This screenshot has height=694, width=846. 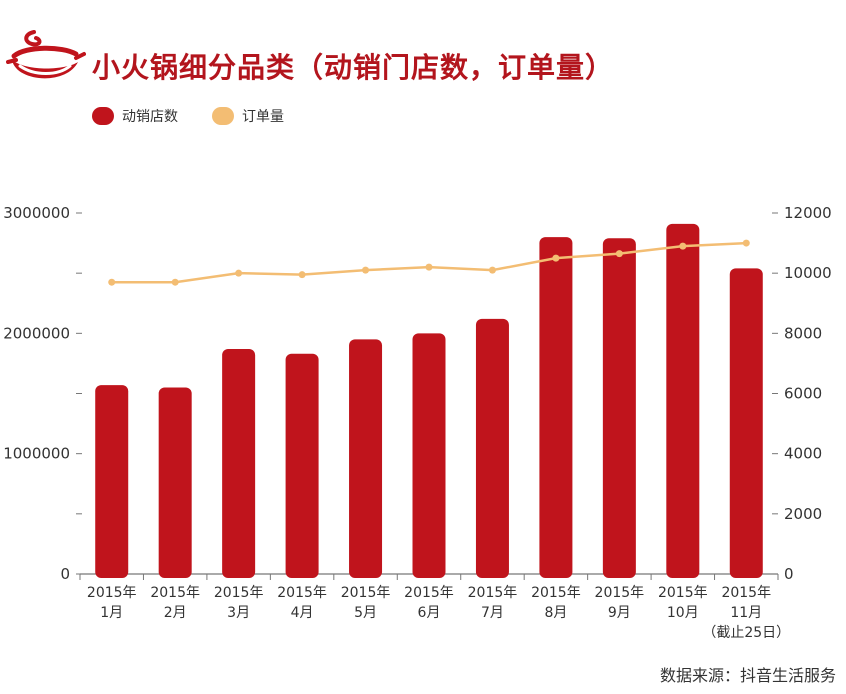 What do you see at coordinates (789, 574) in the screenshot?
I see `right-tick-label: 0` at bounding box center [789, 574].